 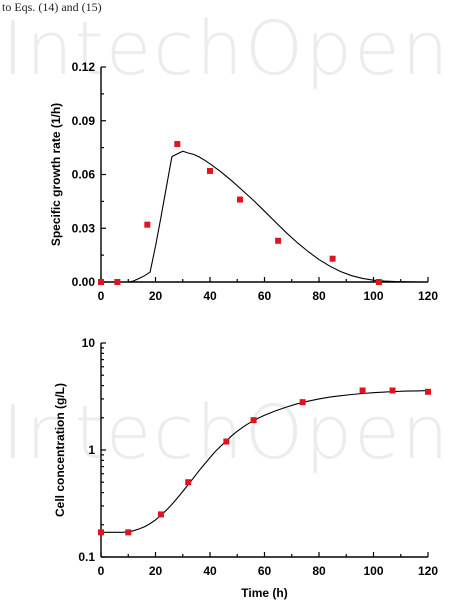 What do you see at coordinates (226, 49) in the screenshot?
I see `watermark-top: IntechOpen` at bounding box center [226, 49].